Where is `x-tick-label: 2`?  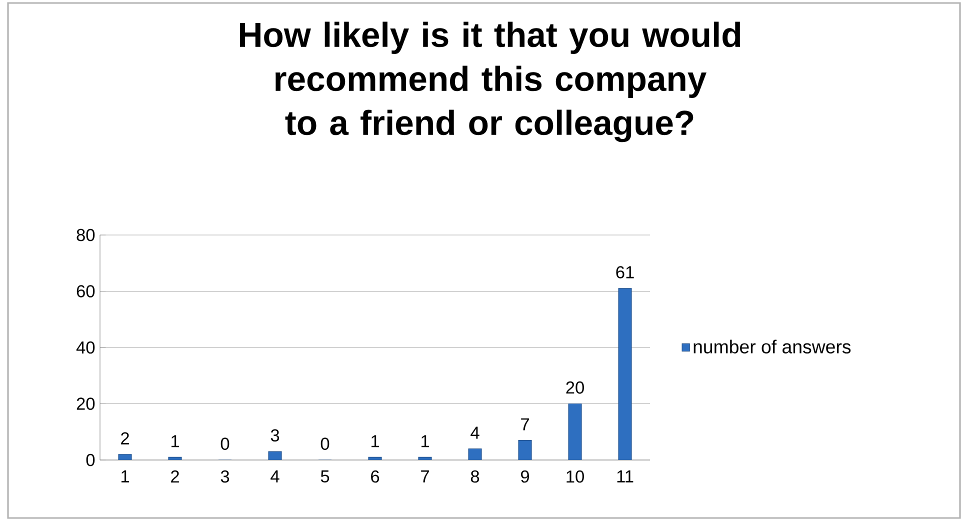 x-tick-label: 2 is located at coordinates (175, 476).